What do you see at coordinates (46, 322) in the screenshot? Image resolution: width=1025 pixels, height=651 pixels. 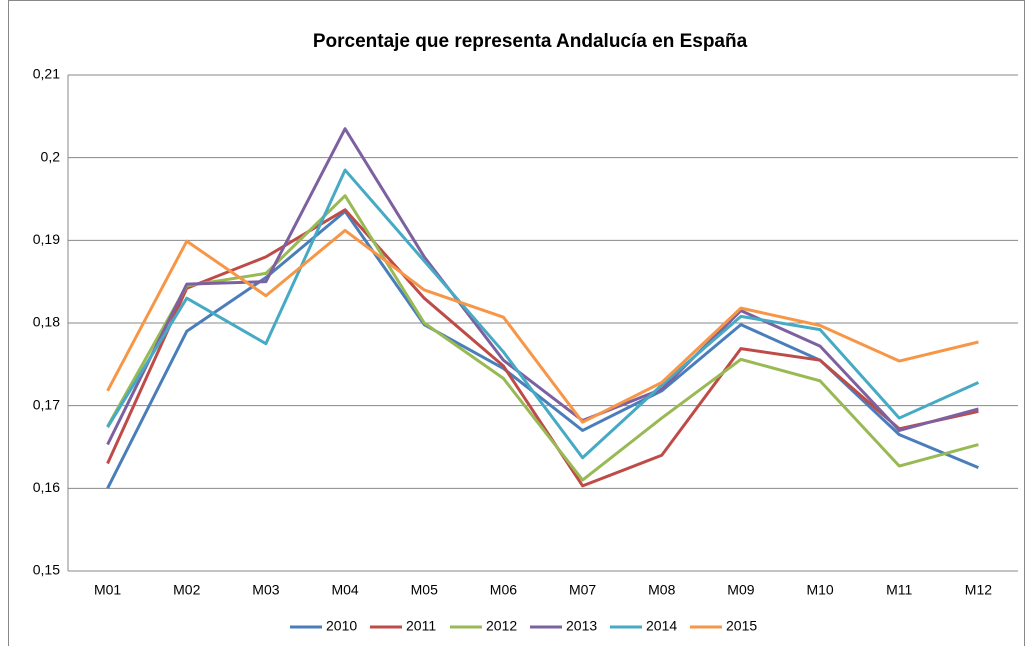 I see `y-tick-label: 0,18` at bounding box center [46, 322].